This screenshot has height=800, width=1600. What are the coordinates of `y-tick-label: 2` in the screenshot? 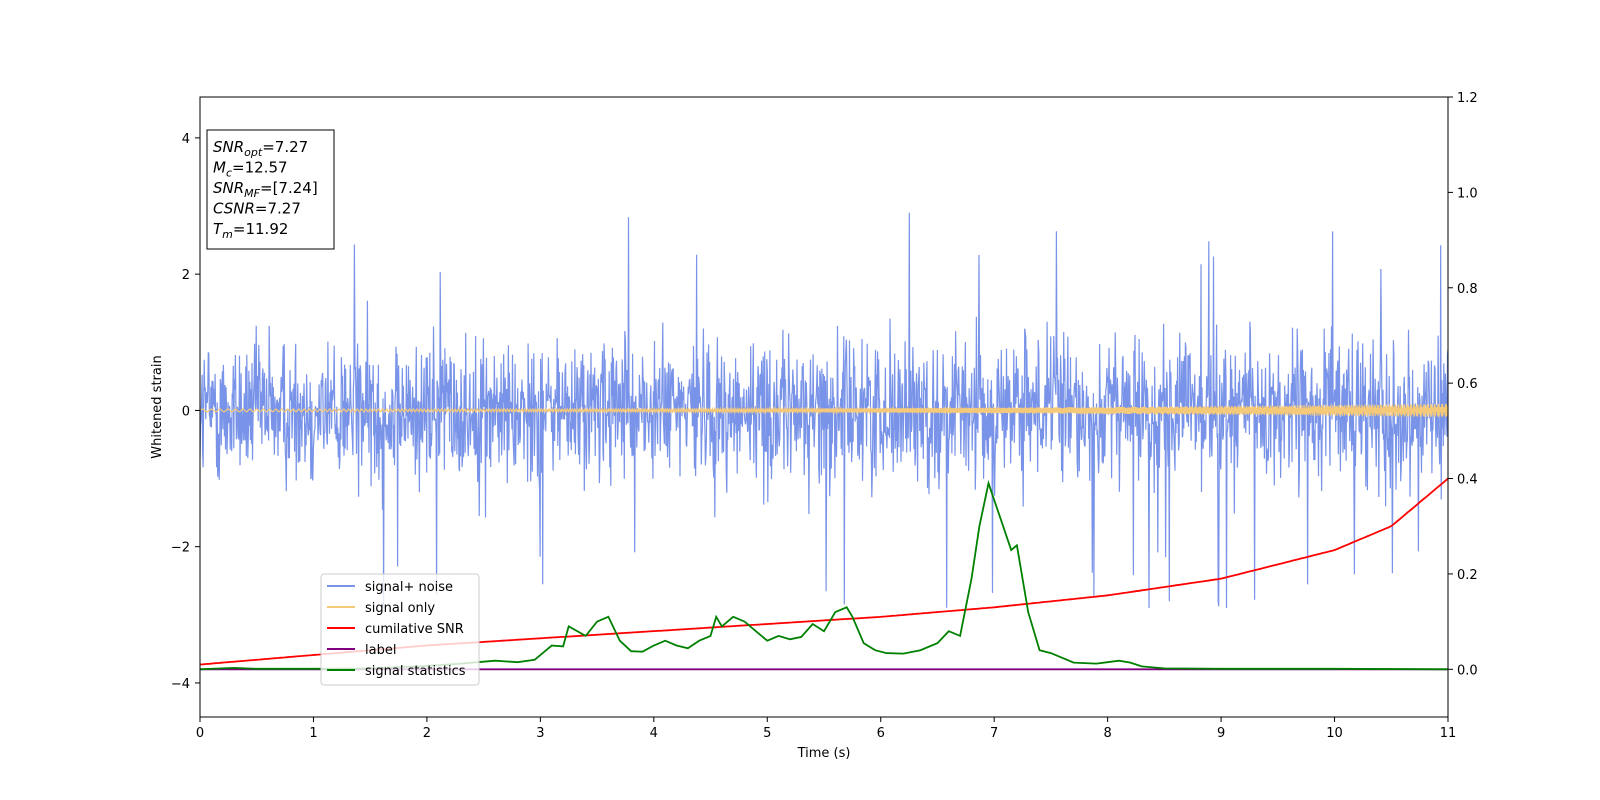 It's located at (186, 275).